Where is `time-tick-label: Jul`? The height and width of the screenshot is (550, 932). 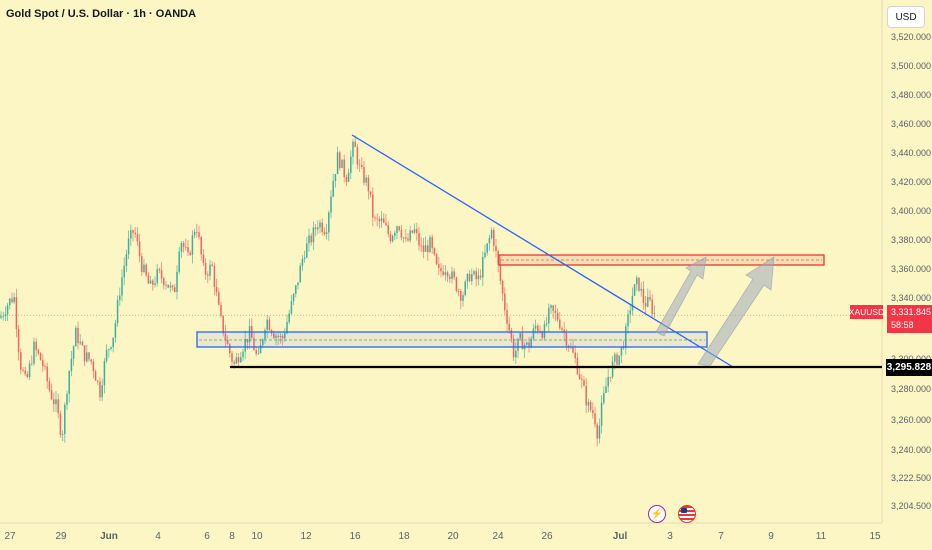 time-tick-label: Jul is located at coordinates (620, 536).